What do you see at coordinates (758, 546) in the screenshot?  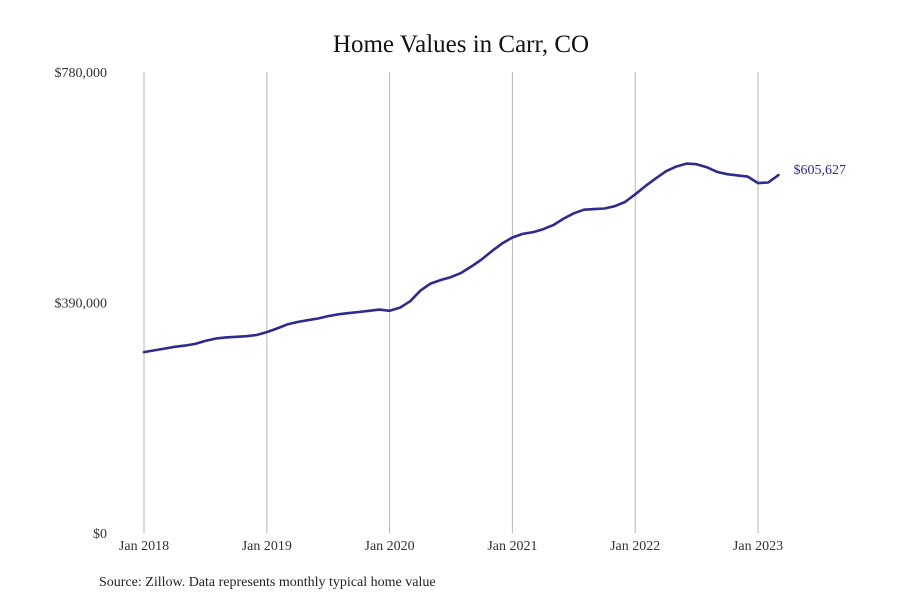 I see `x-tick-label: Jan 2023` at bounding box center [758, 546].